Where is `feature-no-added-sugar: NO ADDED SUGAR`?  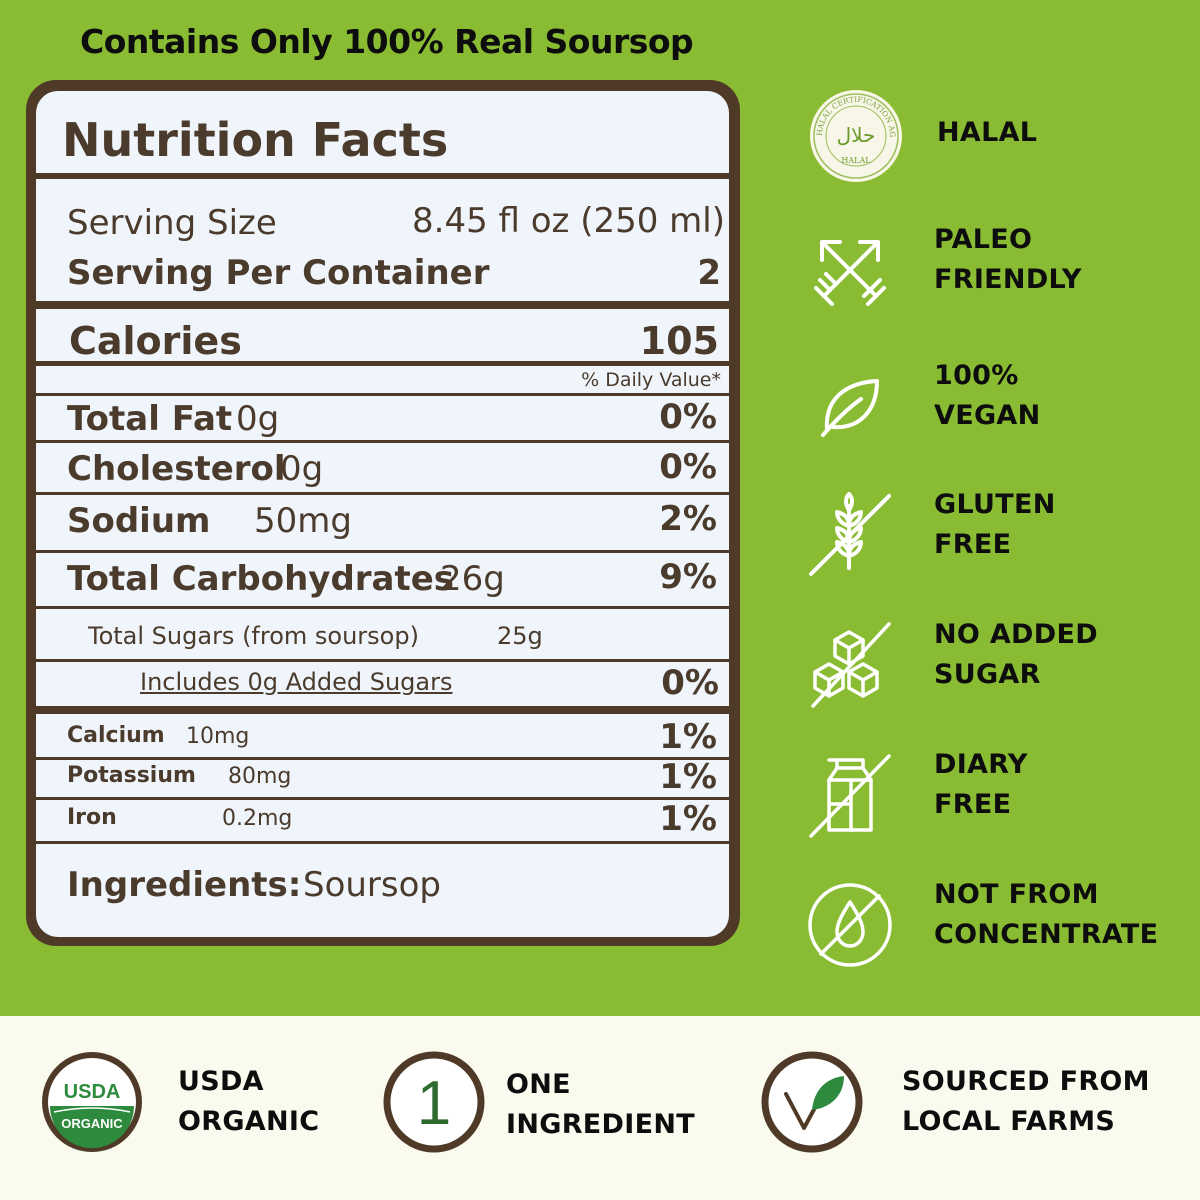
feature-no-added-sugar: NO ADDED SUGAR is located at coordinates (949, 665).